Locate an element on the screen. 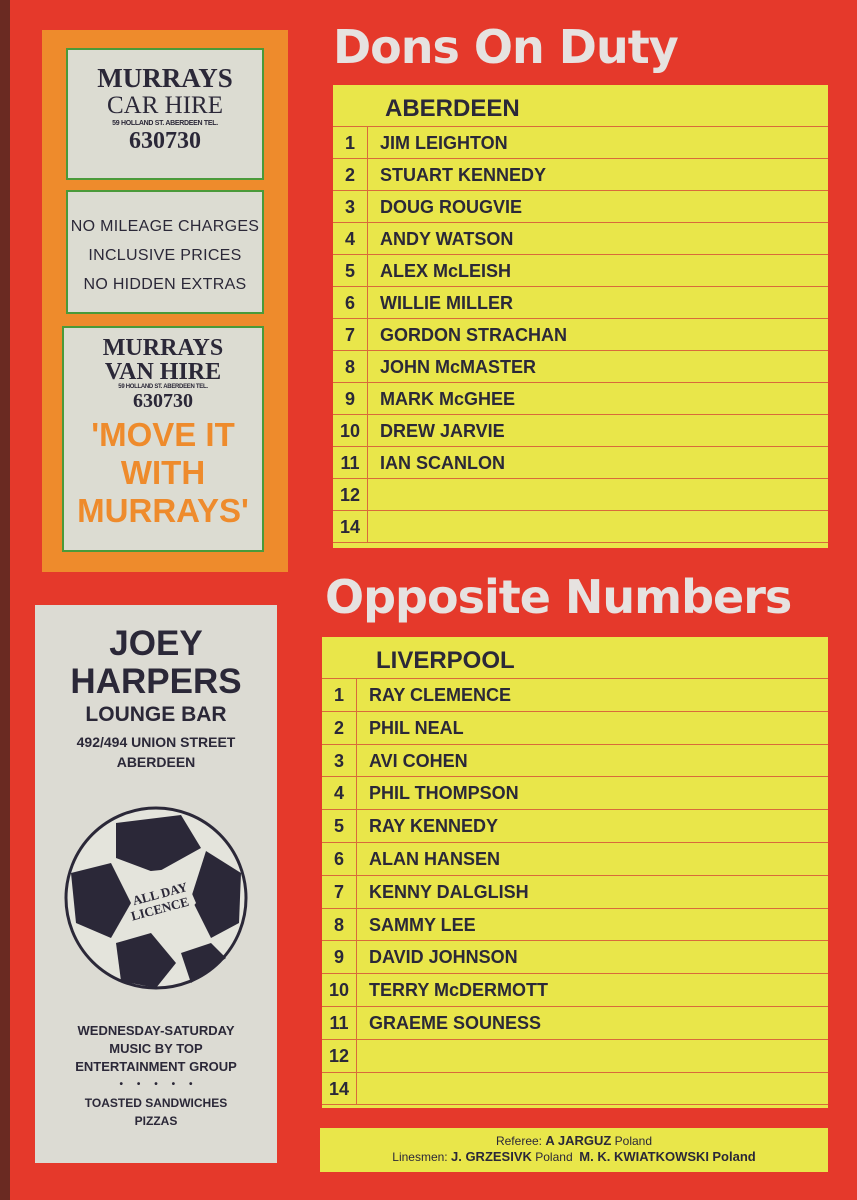 This screenshot has height=1200, width=857. linesmen-label: Linesmen: is located at coordinates (420, 1157).